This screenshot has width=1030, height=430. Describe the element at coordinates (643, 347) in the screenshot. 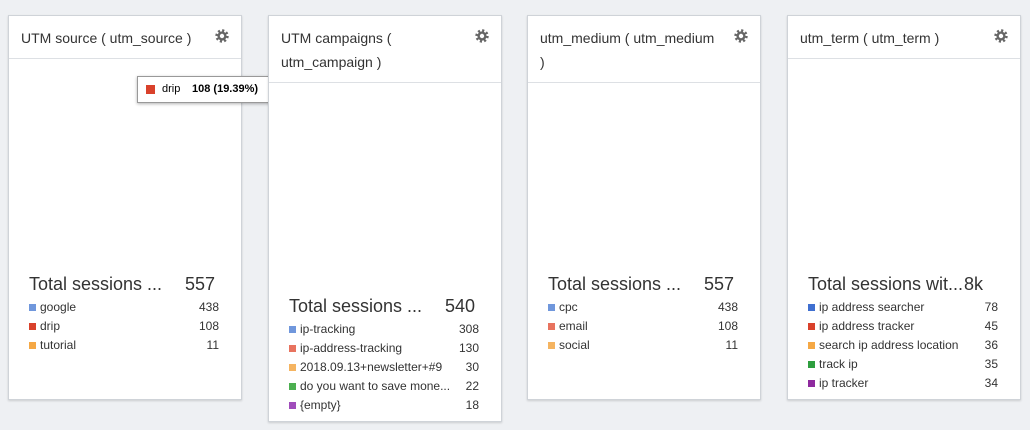

I see `legend-item: social 11` at that location.